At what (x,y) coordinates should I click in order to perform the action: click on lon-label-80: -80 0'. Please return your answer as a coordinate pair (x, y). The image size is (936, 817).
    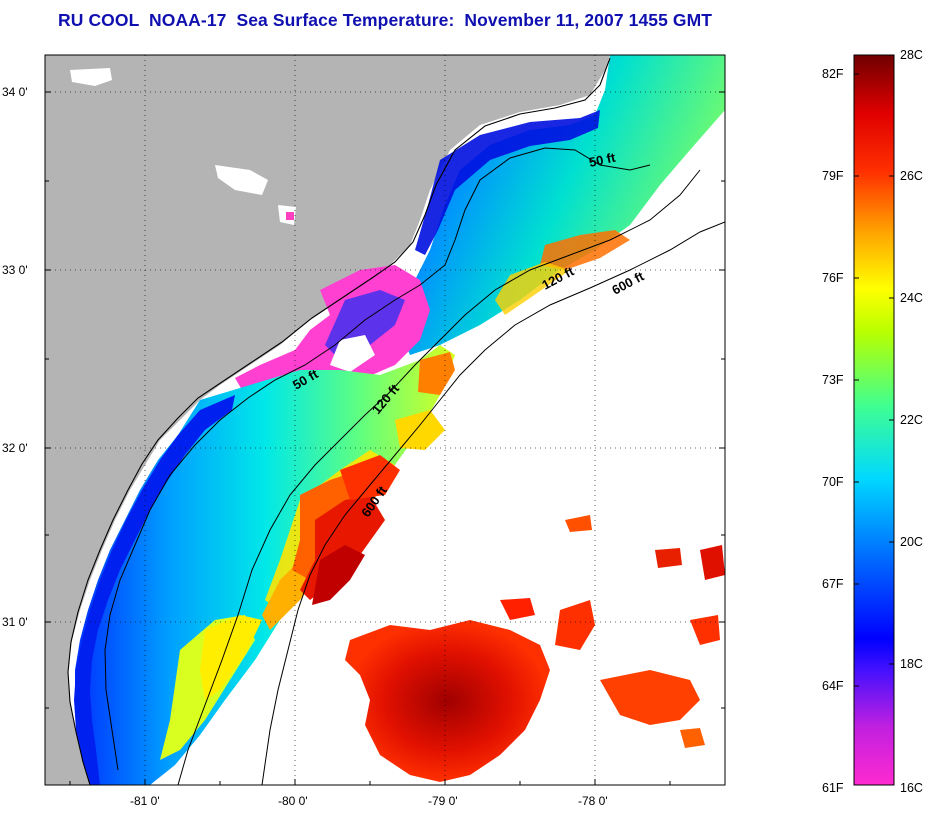
    Looking at the image, I should click on (293, 801).